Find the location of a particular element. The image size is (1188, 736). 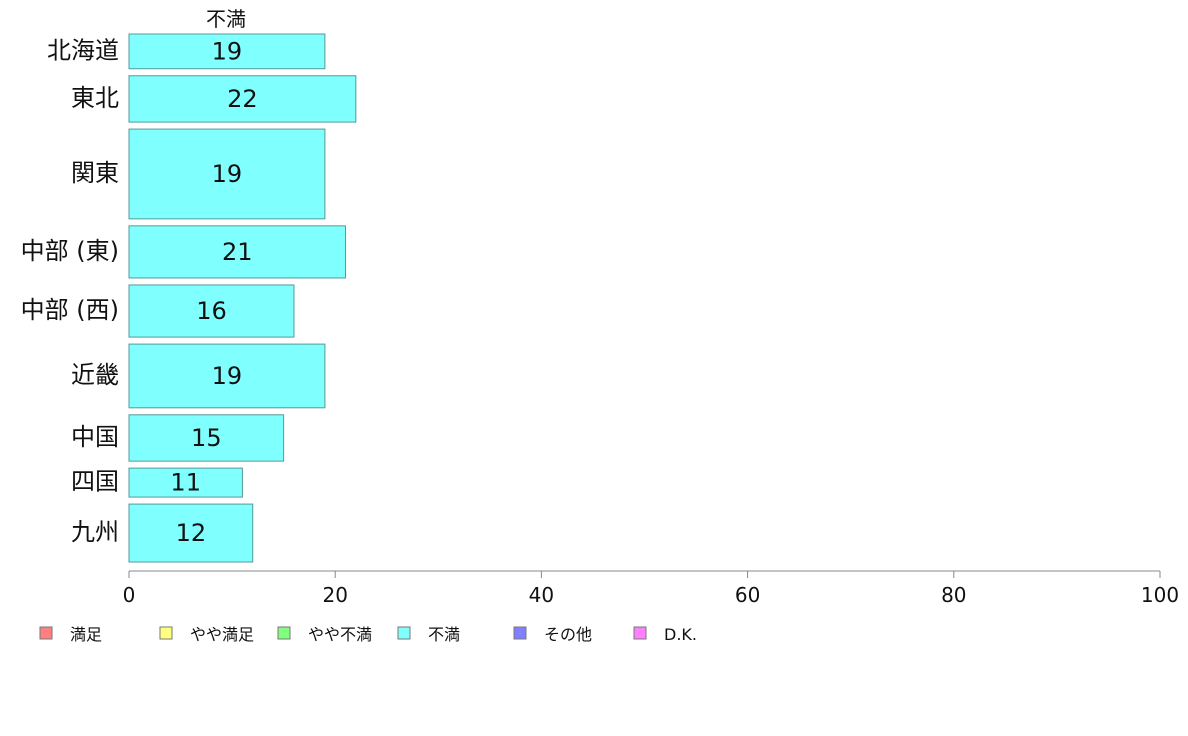

value-label: 21 is located at coordinates (237, 252).